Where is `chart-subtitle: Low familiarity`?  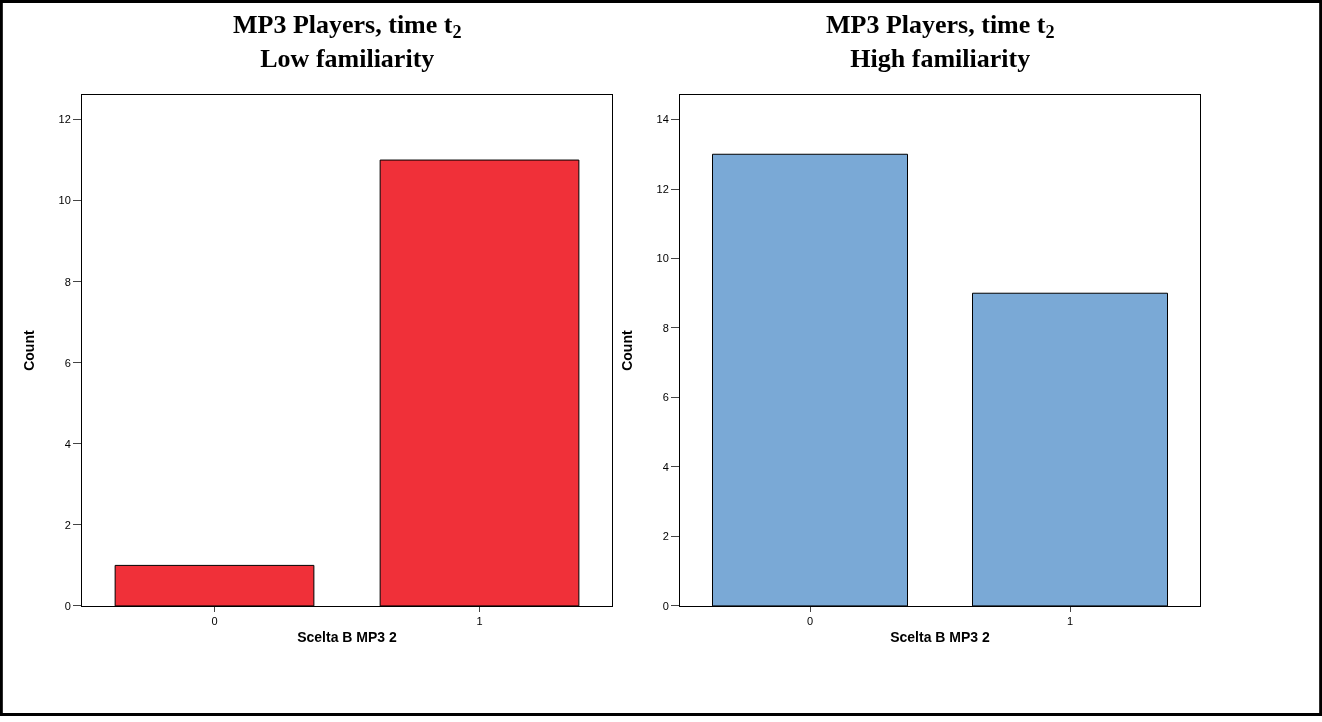
chart-subtitle: Low familiarity is located at coordinates (347, 58).